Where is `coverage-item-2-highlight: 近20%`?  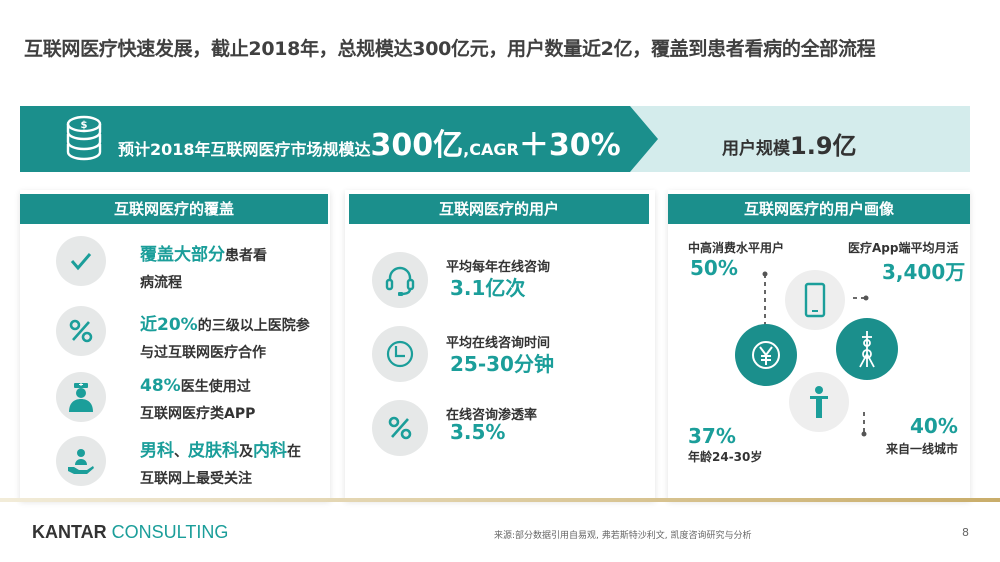 coverage-item-2-highlight: 近20% is located at coordinates (169, 325).